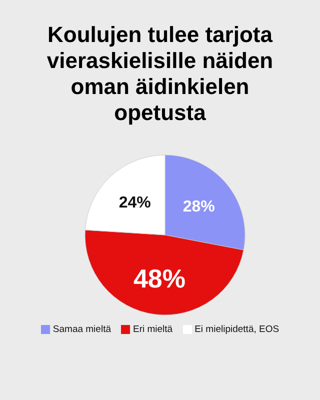 This screenshot has width=320, height=400. Describe the element at coordinates (134, 203) in the screenshot. I see `data-label: 24%` at that location.